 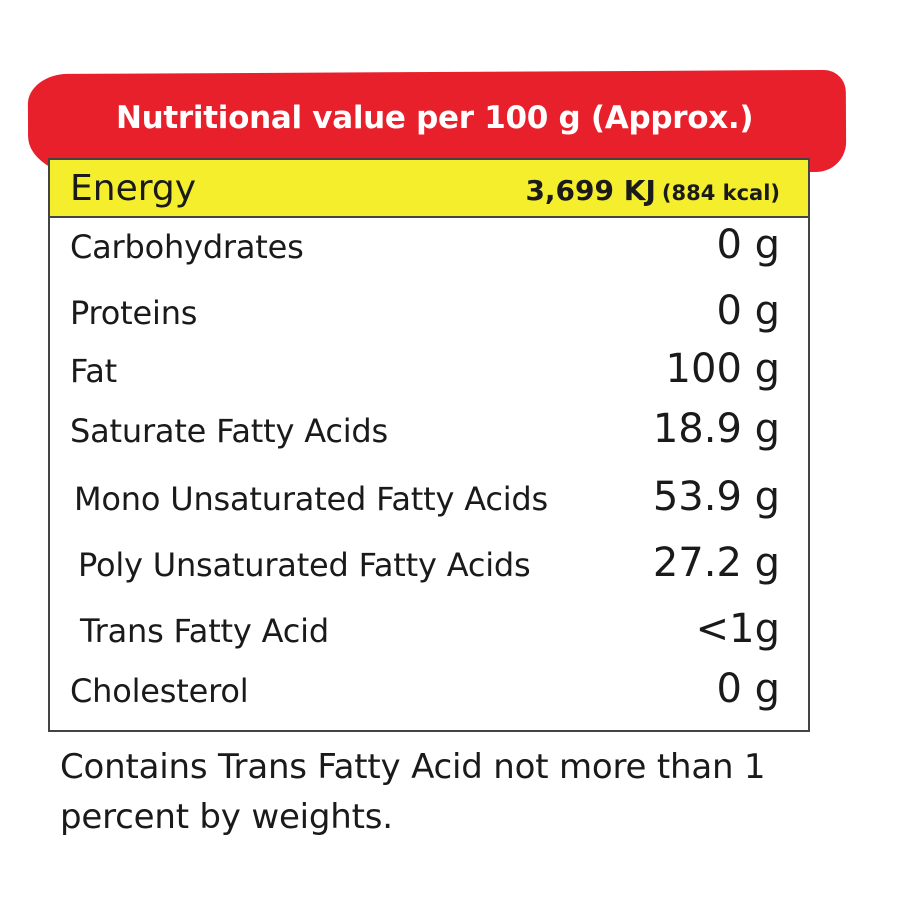 What do you see at coordinates (716, 429) in the screenshot?
I see `nutrient-value: 18.9 g` at bounding box center [716, 429].